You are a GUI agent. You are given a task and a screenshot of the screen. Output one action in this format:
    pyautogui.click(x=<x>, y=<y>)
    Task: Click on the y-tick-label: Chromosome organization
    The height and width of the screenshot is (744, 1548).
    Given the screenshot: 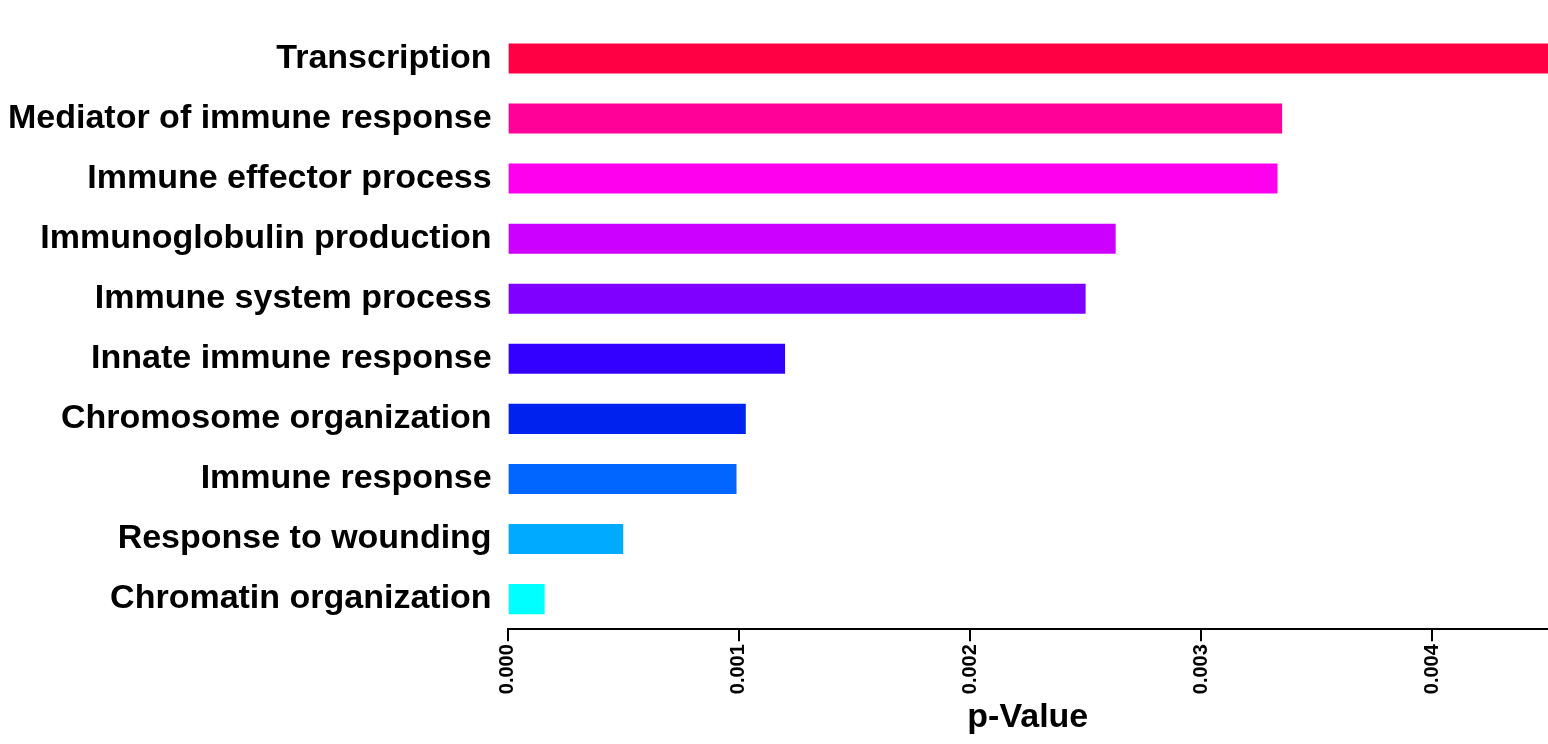 What is the action you would take?
    pyautogui.click(x=276, y=416)
    